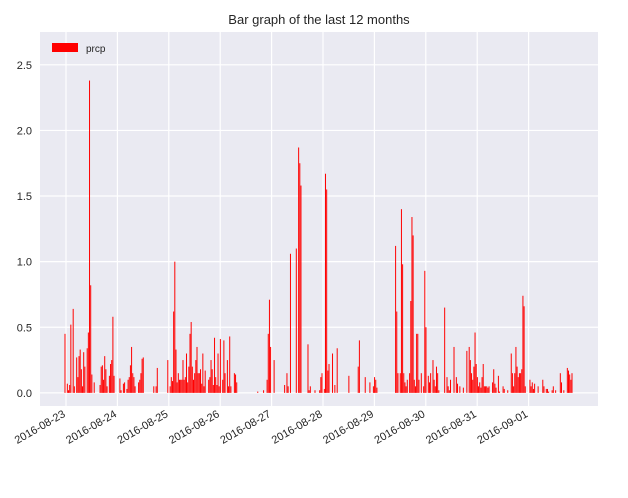 This screenshot has height=498, width=628. What do you see at coordinates (24, 197) in the screenshot?
I see `y-tick-label: 1.5` at bounding box center [24, 197].